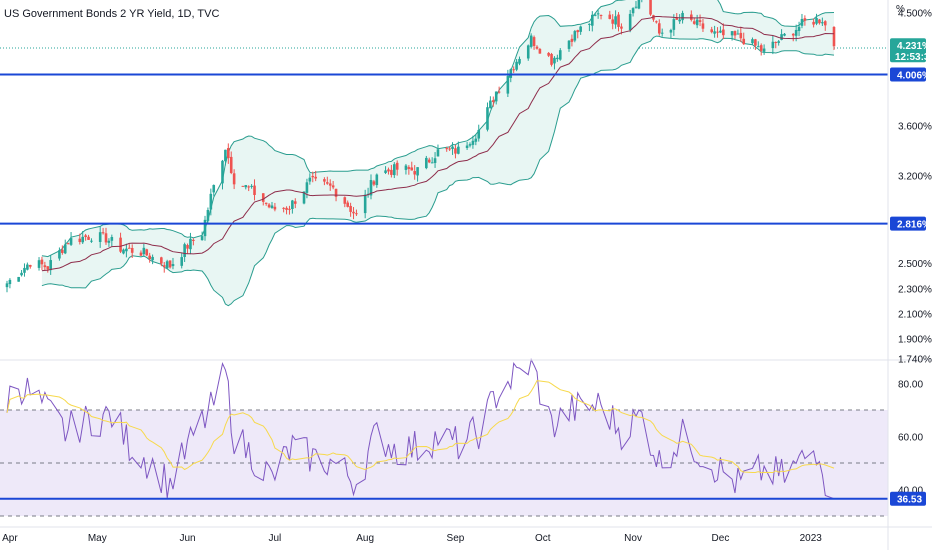 The width and height of the screenshot is (932, 550). Describe the element at coordinates (915, 314) in the screenshot. I see `price-tick-label: 2.100%` at that location.